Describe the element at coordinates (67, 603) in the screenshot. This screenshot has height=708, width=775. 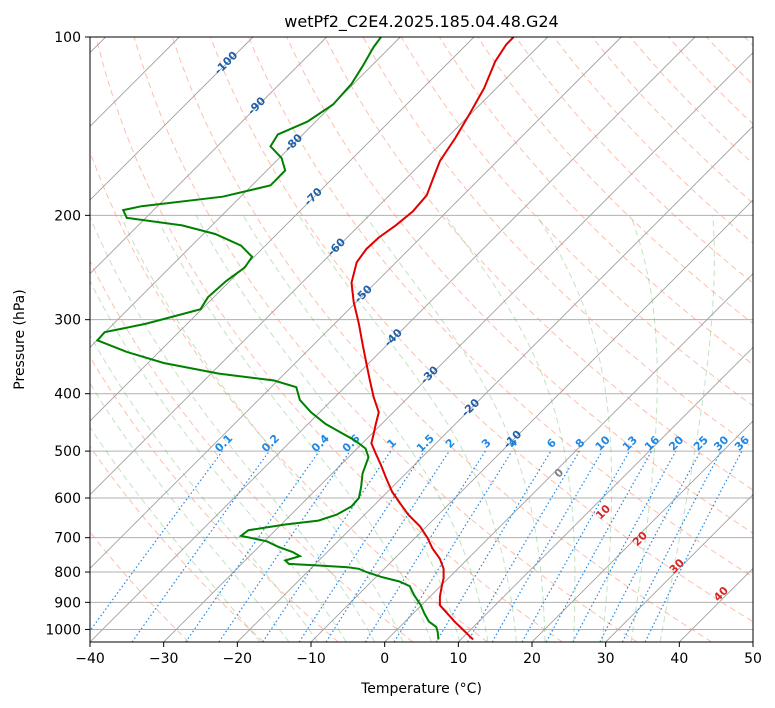
I see `y-tick-label: 900` at that location.